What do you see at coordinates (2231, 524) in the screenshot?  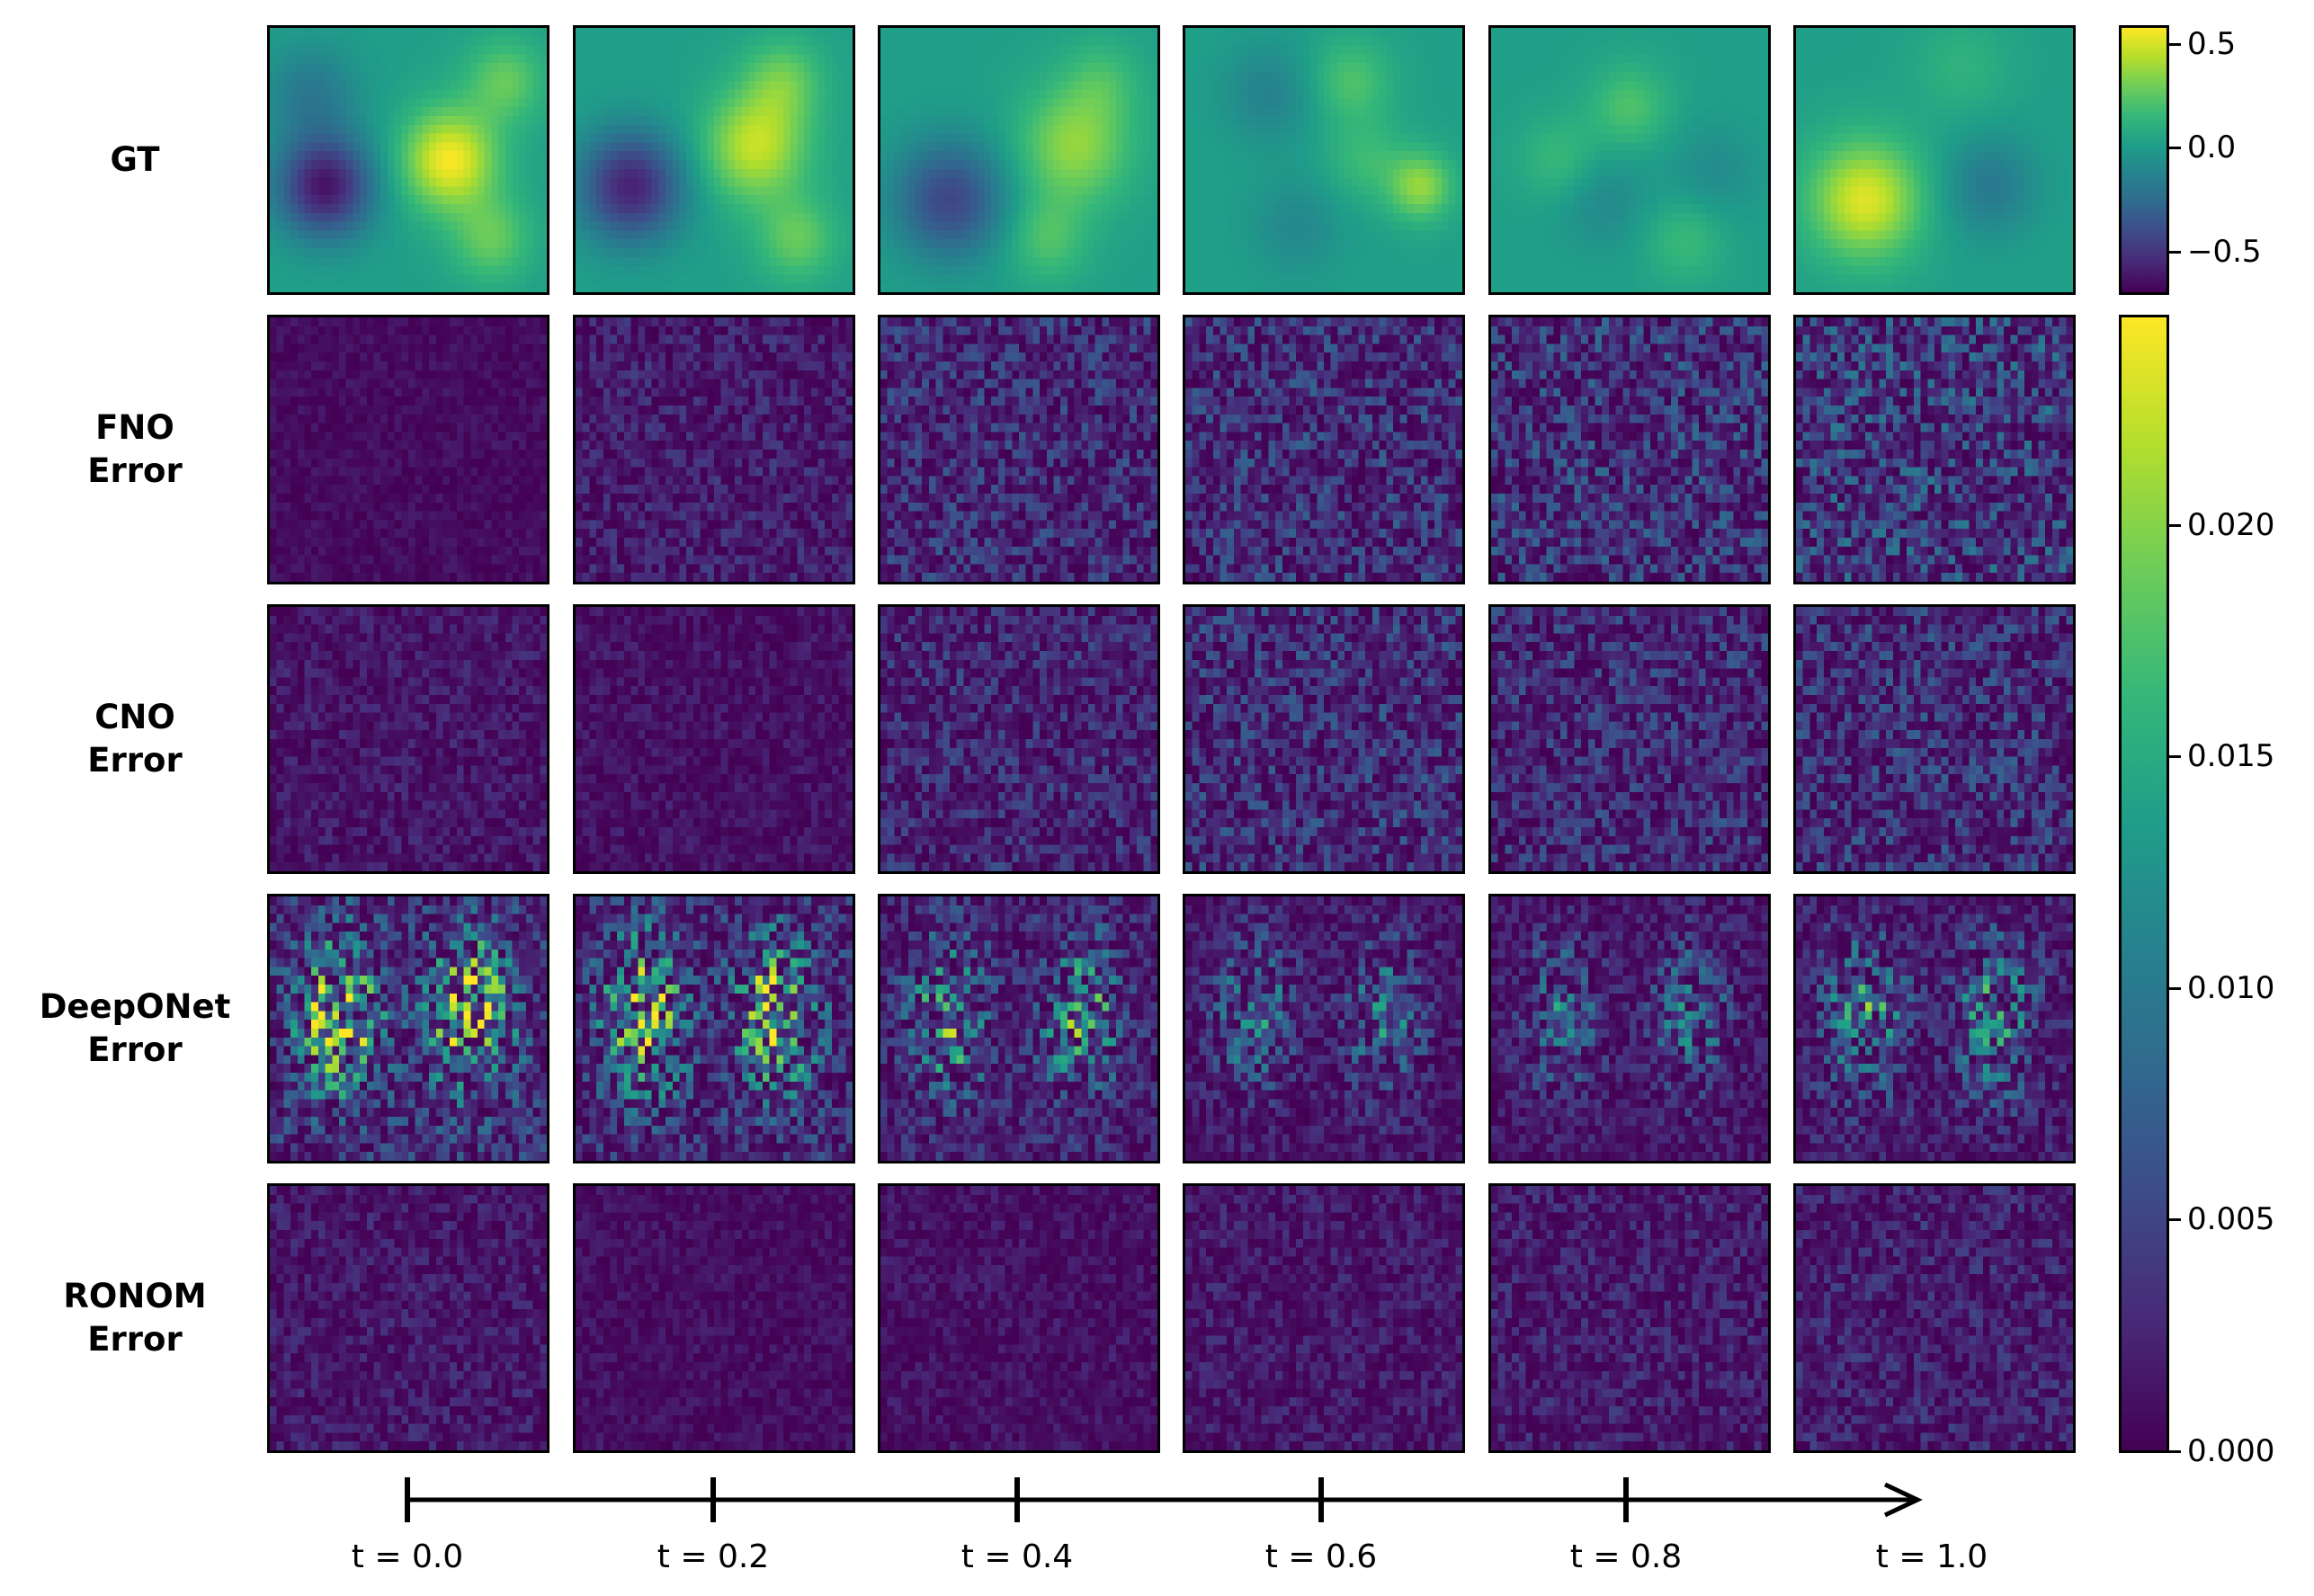 I see `colorbar-tick-label: 0.020` at bounding box center [2231, 524].